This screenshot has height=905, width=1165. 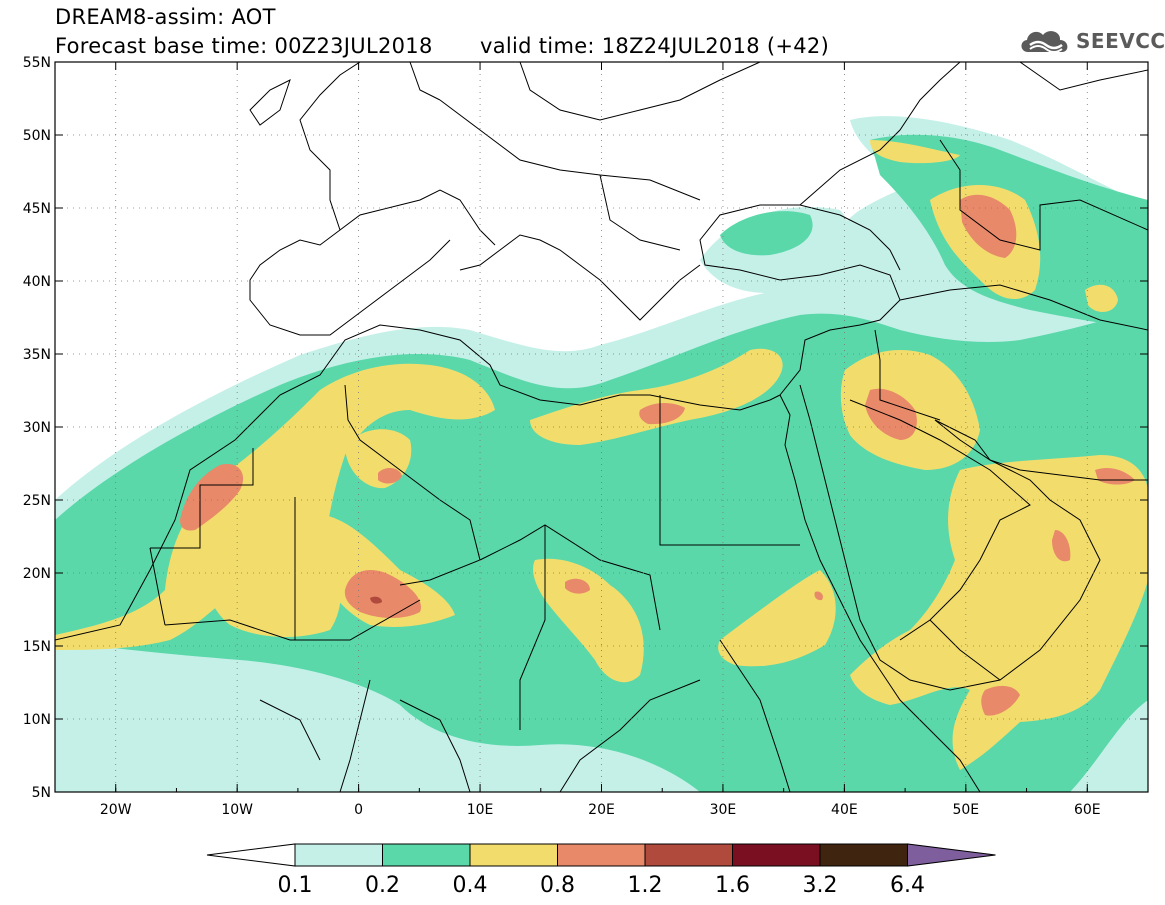 What do you see at coordinates (165, 17) in the screenshot?
I see `map-title: DREAM8-assim: AOT` at bounding box center [165, 17].